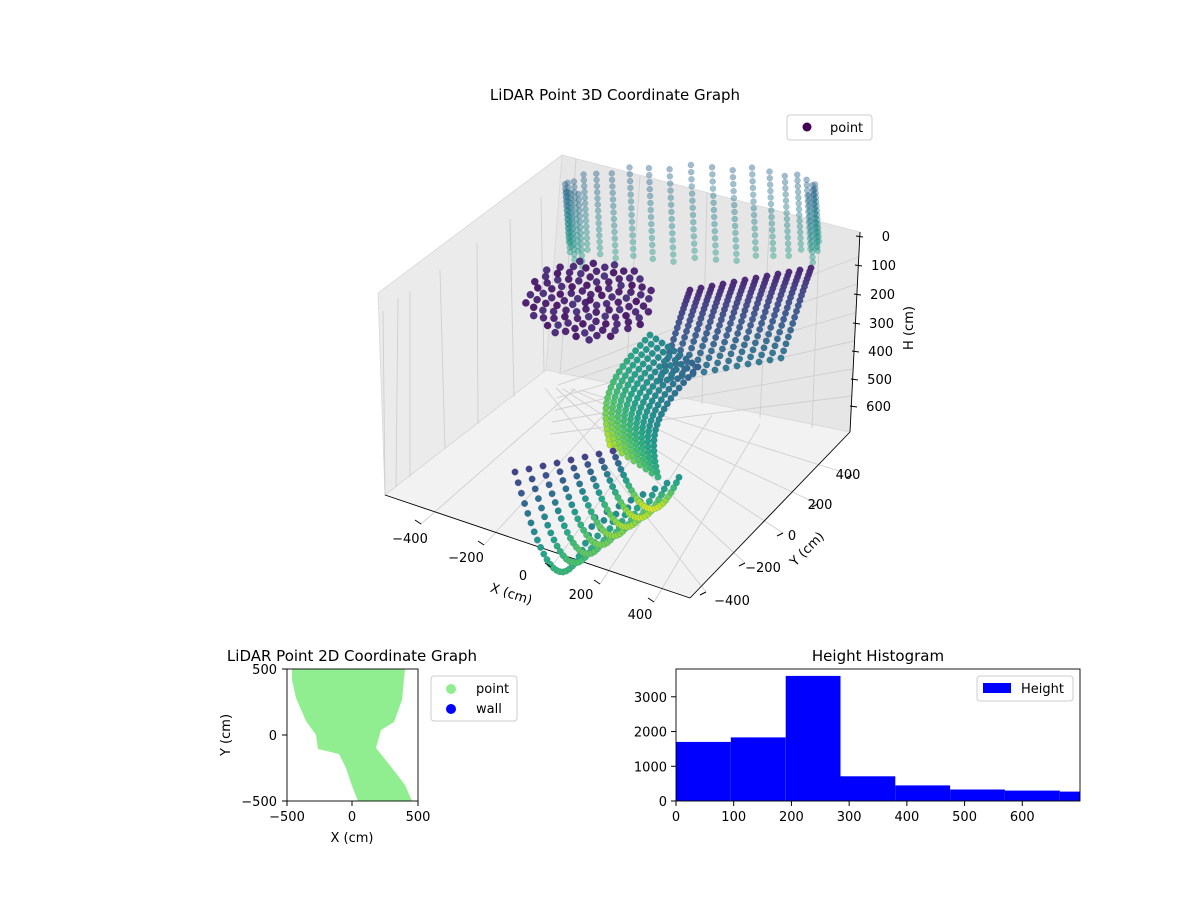 The image size is (1200, 900). Describe the element at coordinates (676, 817) in the screenshot. I see `x-tick-label: 0` at that location.